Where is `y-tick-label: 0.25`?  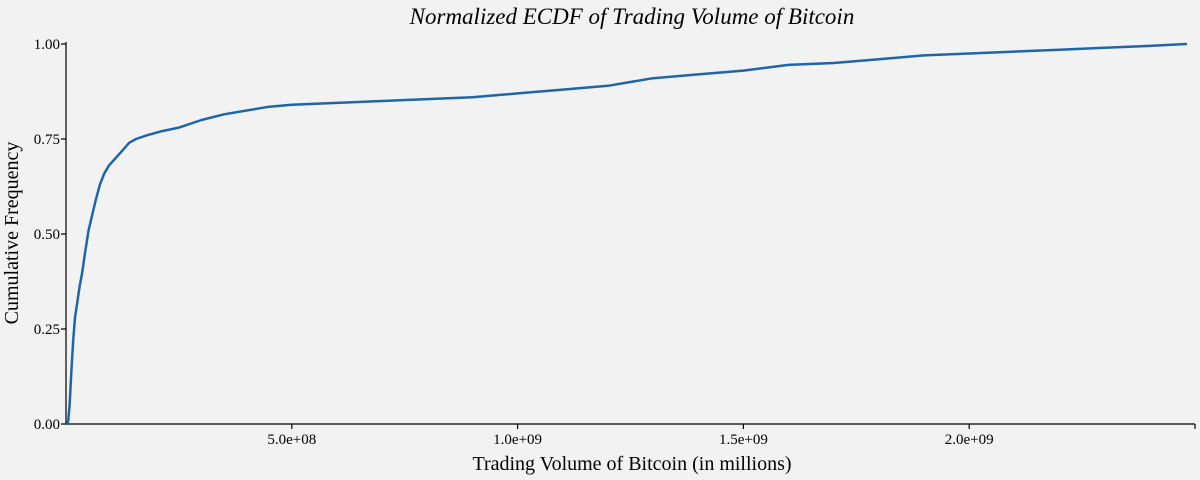 y-tick-label: 0.25 is located at coordinates (47, 330).